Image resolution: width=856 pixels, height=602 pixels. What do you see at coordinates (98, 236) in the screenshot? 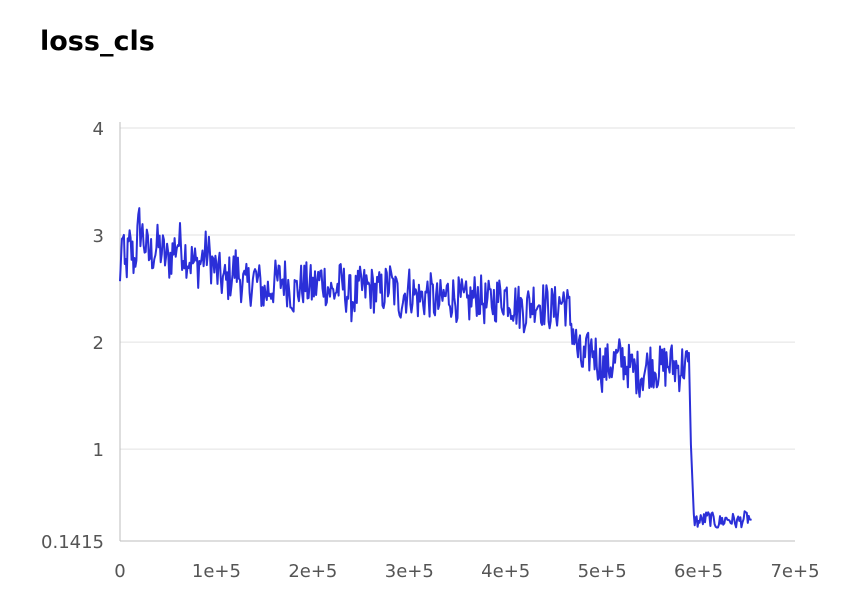
I see `y-tick-label: 3` at bounding box center [98, 236].